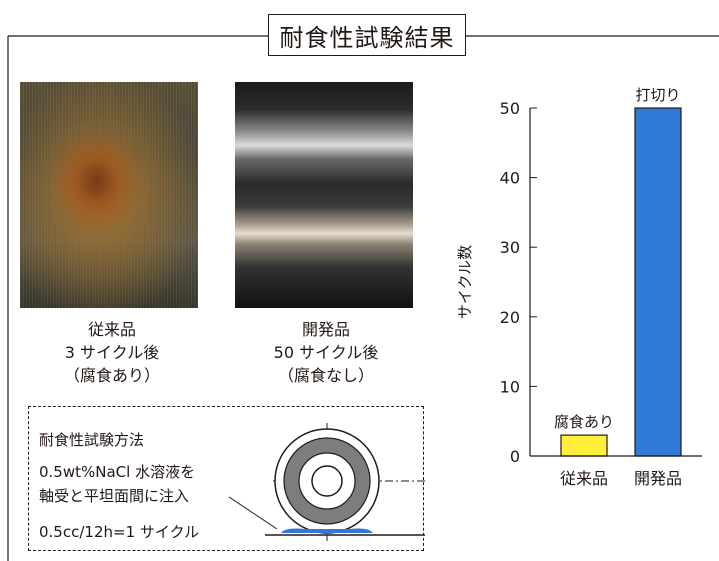 This screenshot has width=719, height=561. Describe the element at coordinates (621, 478) in the screenshot. I see `x-axis-labels: 従来品 開発品` at that location.